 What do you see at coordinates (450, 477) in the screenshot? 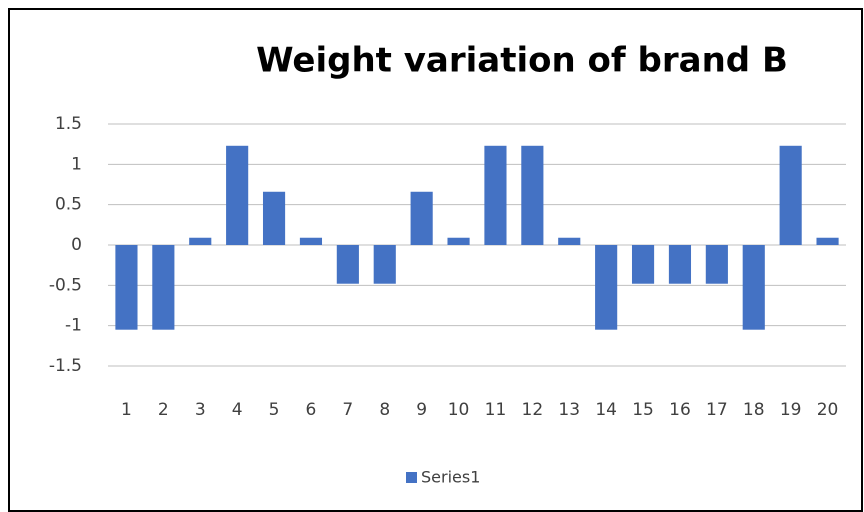
I see `legend-label: Series1` at bounding box center [450, 477].